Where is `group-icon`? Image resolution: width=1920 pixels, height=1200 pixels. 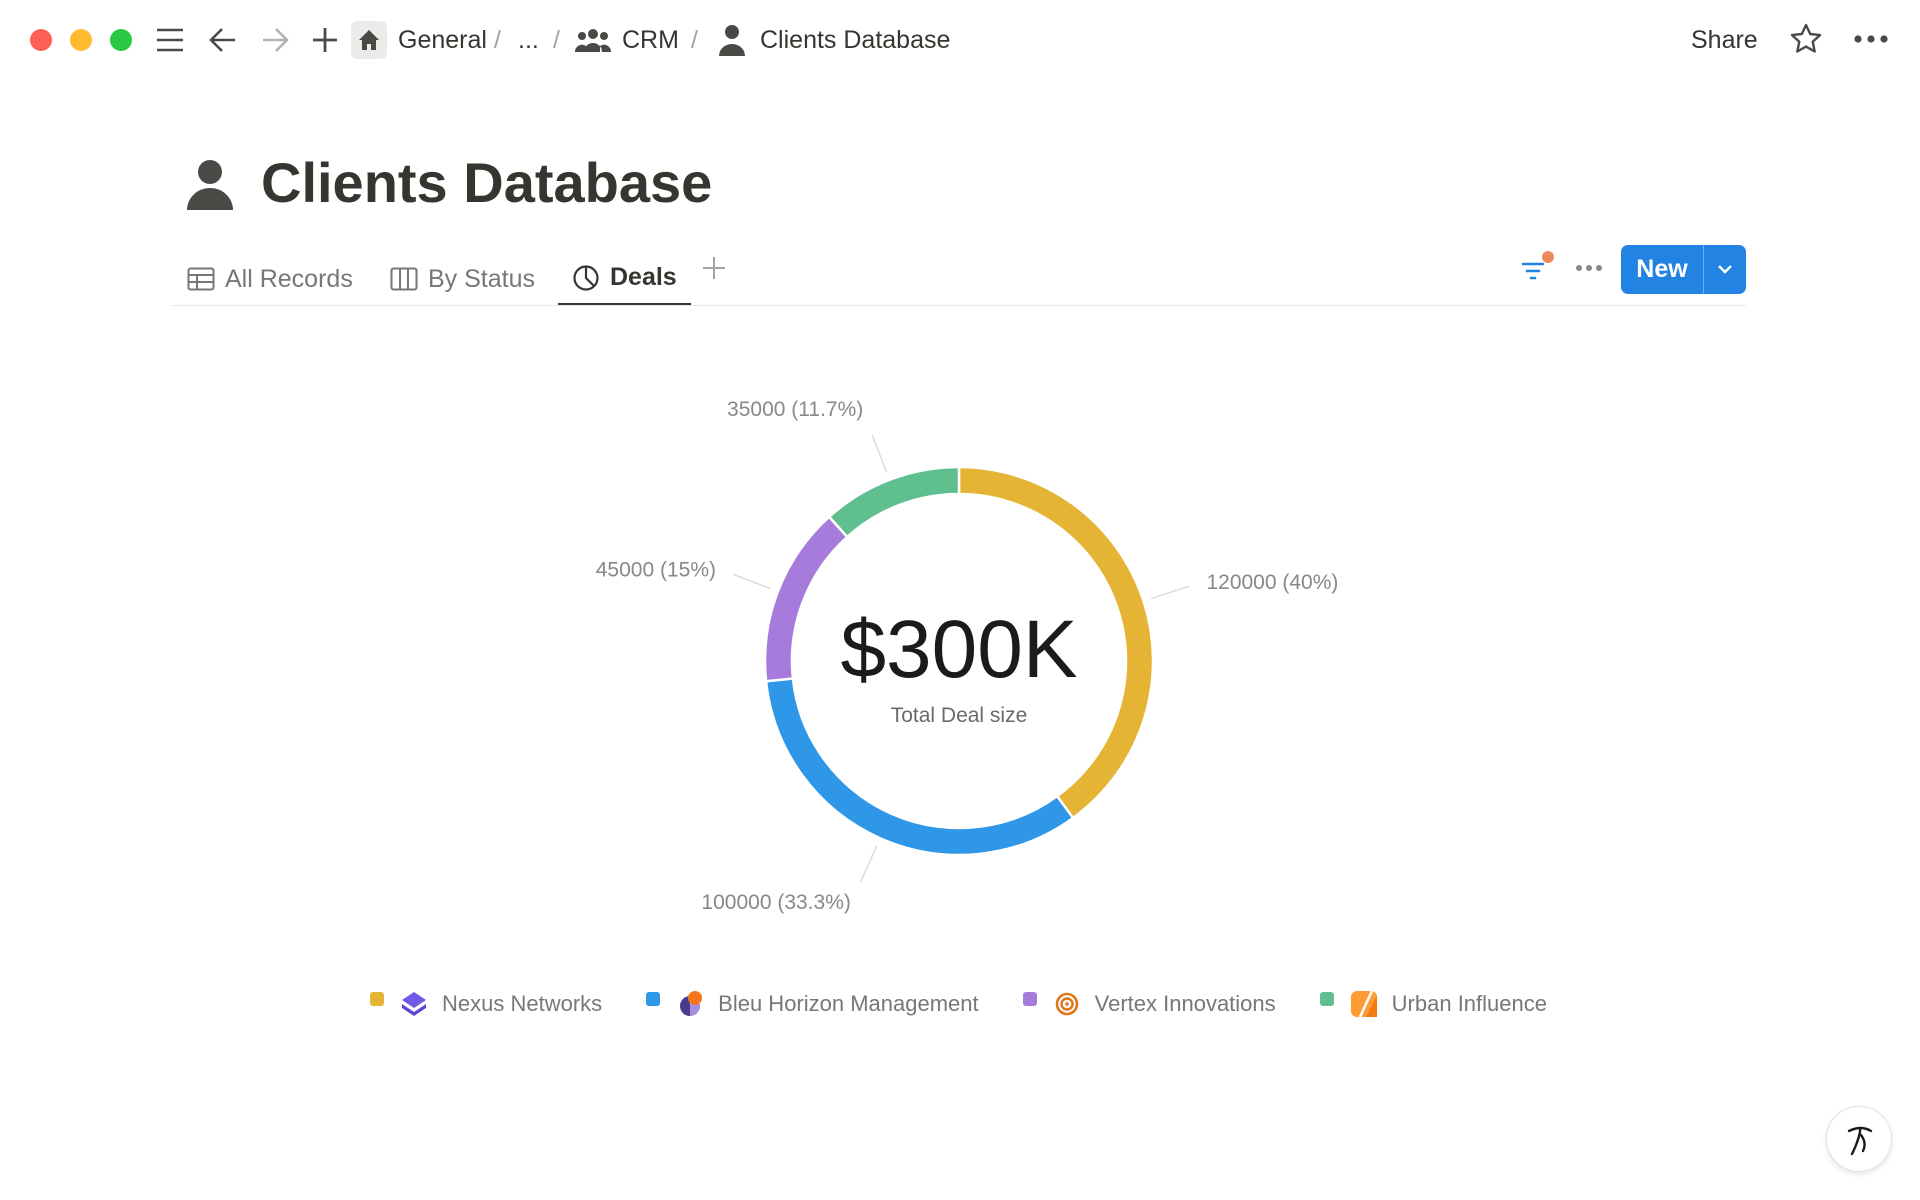
group-icon is located at coordinates (593, 40).